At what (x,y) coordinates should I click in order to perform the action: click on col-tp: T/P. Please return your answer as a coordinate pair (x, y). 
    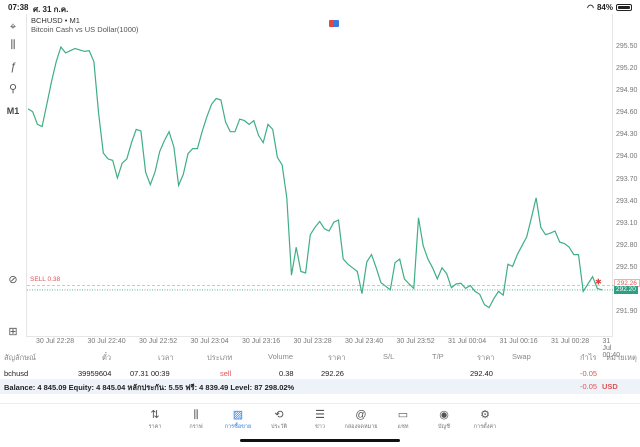
    Looking at the image, I should click on (438, 356).